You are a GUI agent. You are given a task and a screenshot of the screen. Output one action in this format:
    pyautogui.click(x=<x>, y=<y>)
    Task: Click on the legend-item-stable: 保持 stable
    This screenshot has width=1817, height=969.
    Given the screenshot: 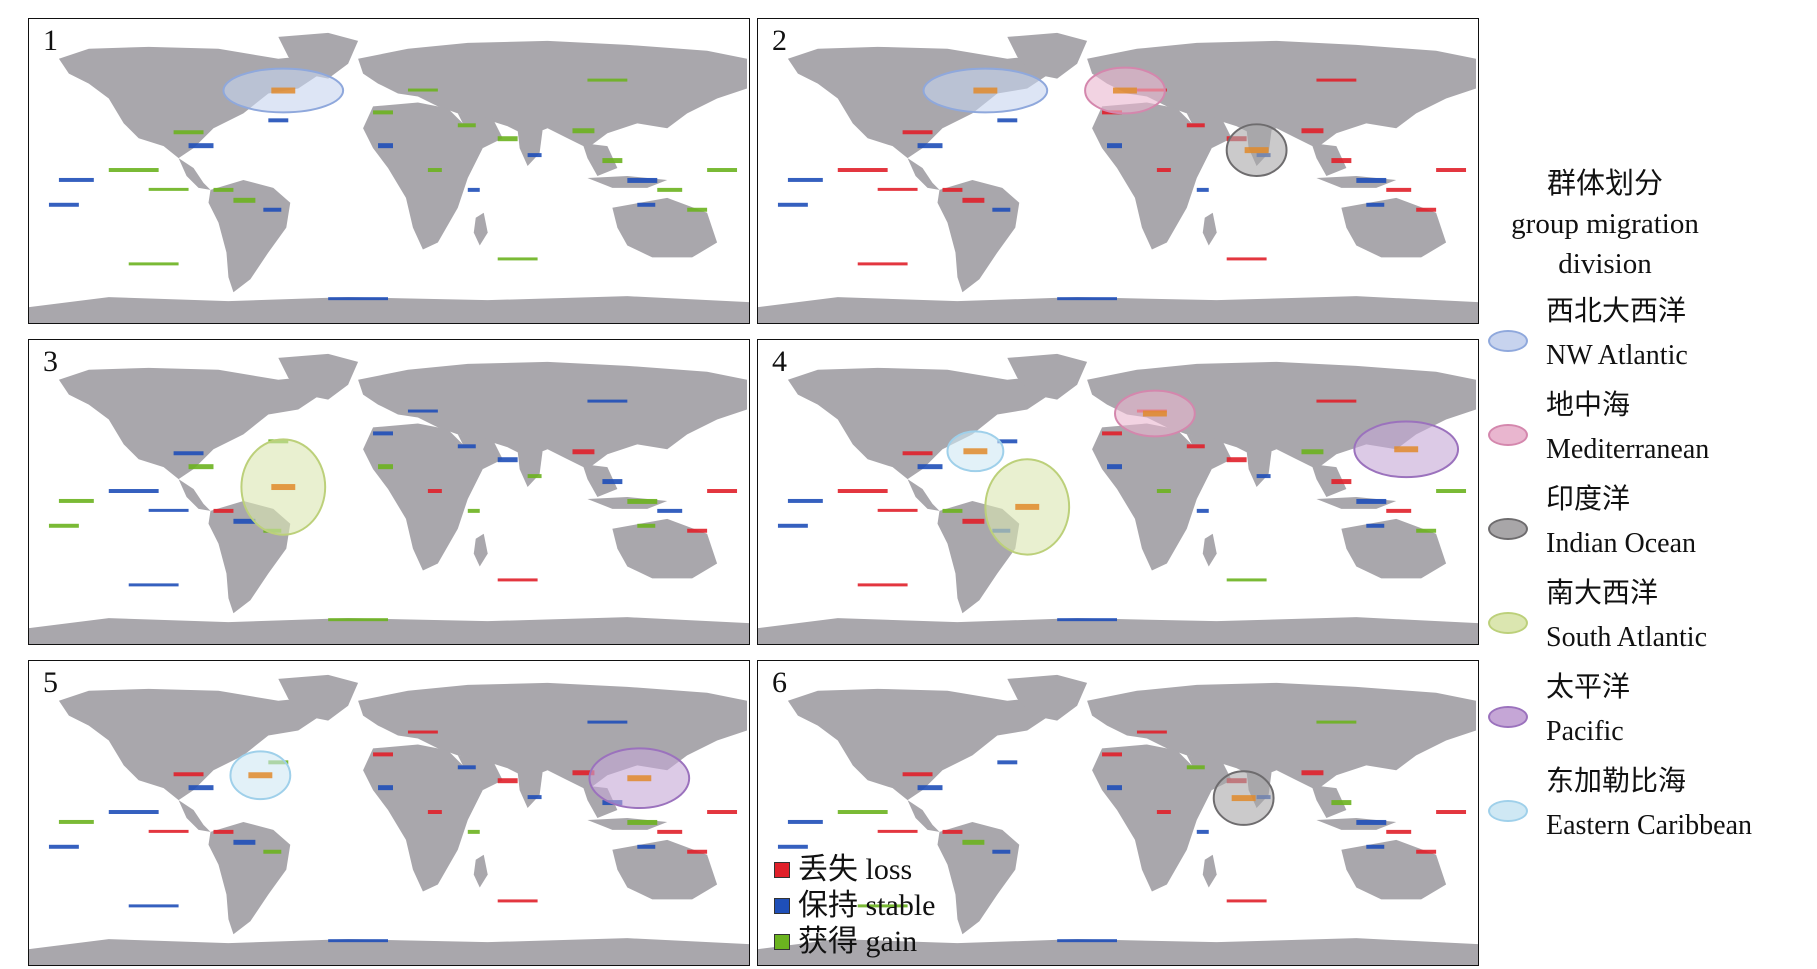 What is the action you would take?
    pyautogui.click(x=854, y=906)
    